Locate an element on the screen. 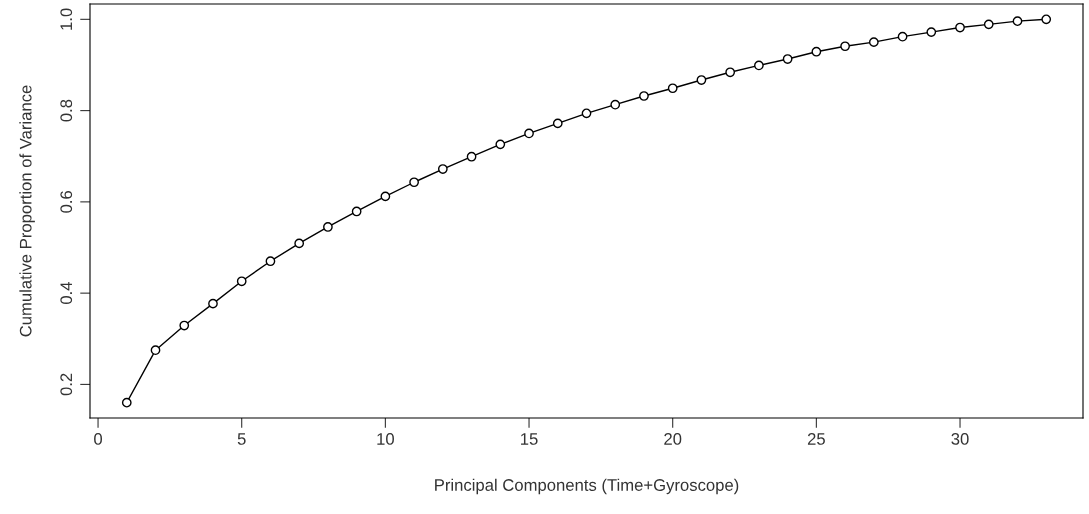 This screenshot has height=514, width=1089. x-tick-label: 15 is located at coordinates (529, 439).